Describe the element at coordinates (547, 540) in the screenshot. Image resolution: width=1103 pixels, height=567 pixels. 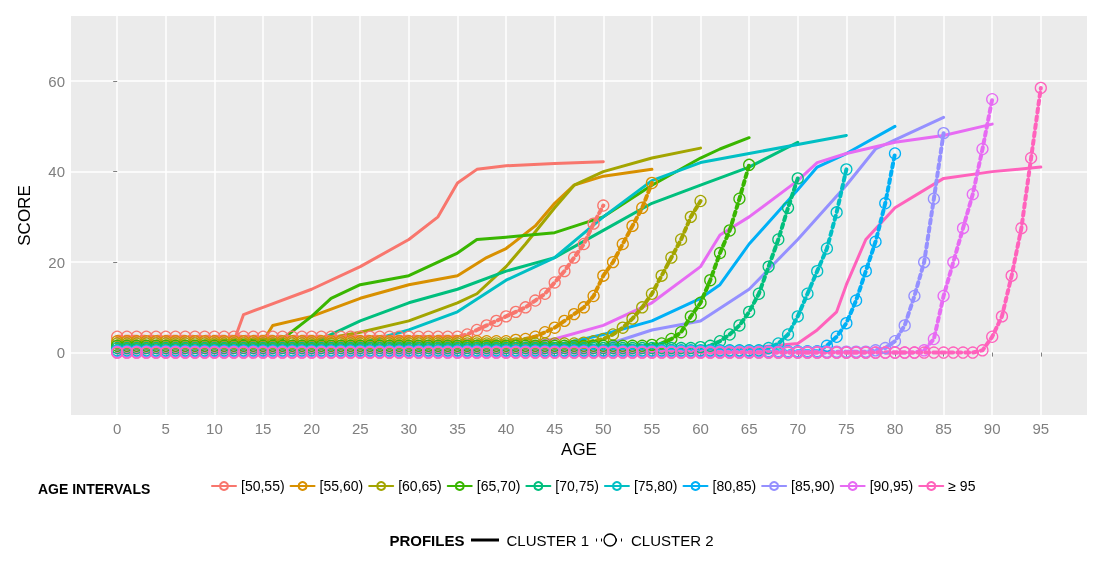
I see `text: CLUSTER 1` at that location.